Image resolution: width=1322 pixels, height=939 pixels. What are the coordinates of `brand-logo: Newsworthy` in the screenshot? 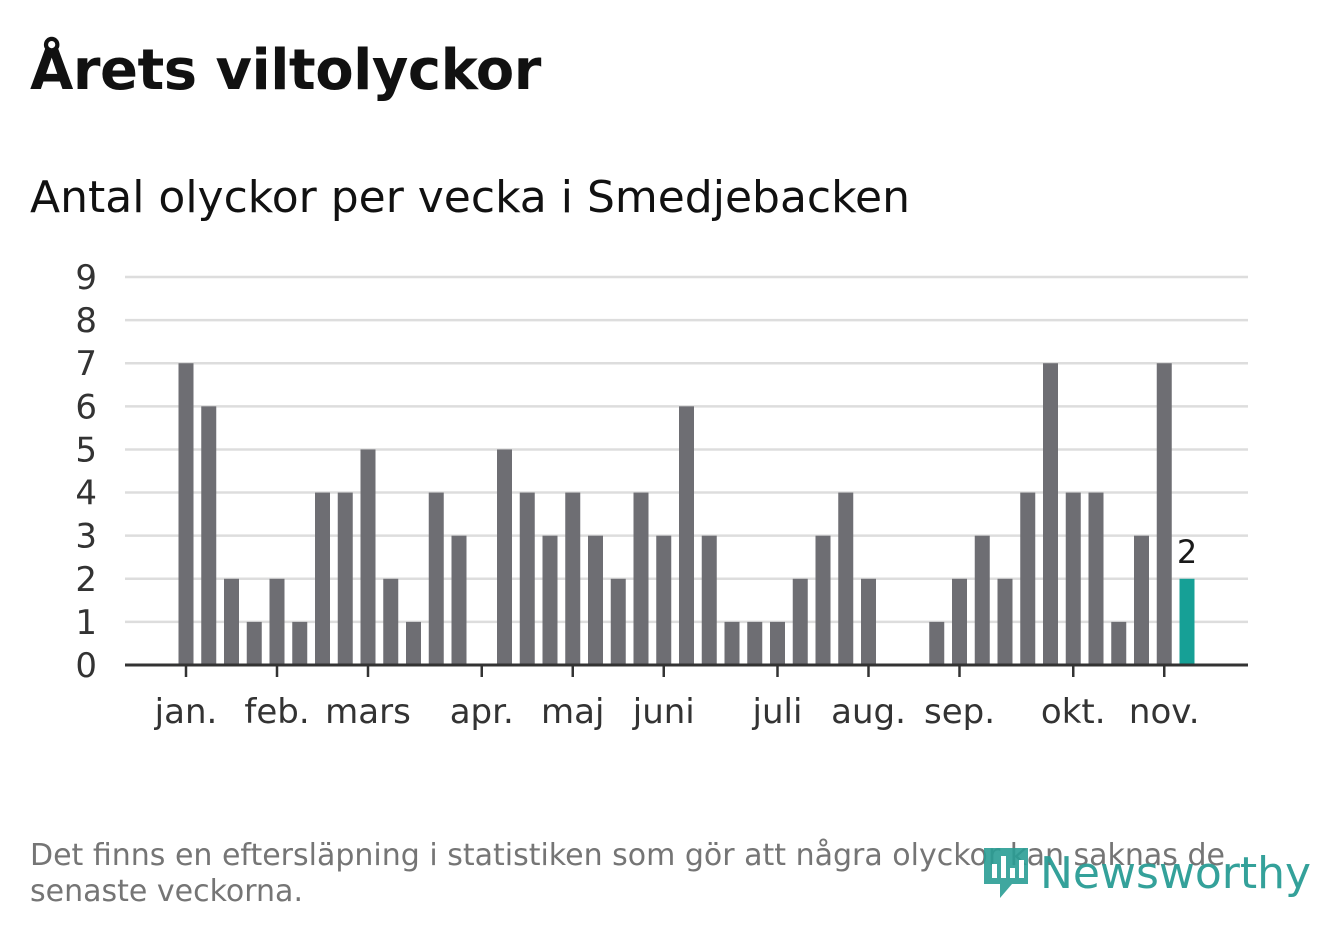 It's located at (1145, 873).